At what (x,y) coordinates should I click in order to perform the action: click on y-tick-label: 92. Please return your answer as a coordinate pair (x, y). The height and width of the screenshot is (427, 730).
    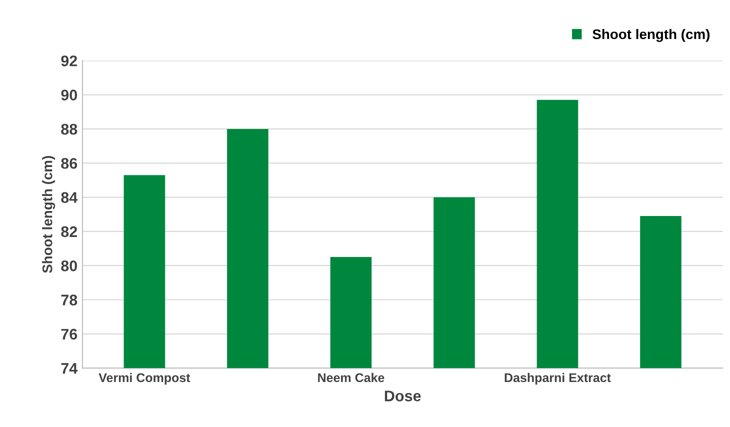
    Looking at the image, I should click on (69, 61).